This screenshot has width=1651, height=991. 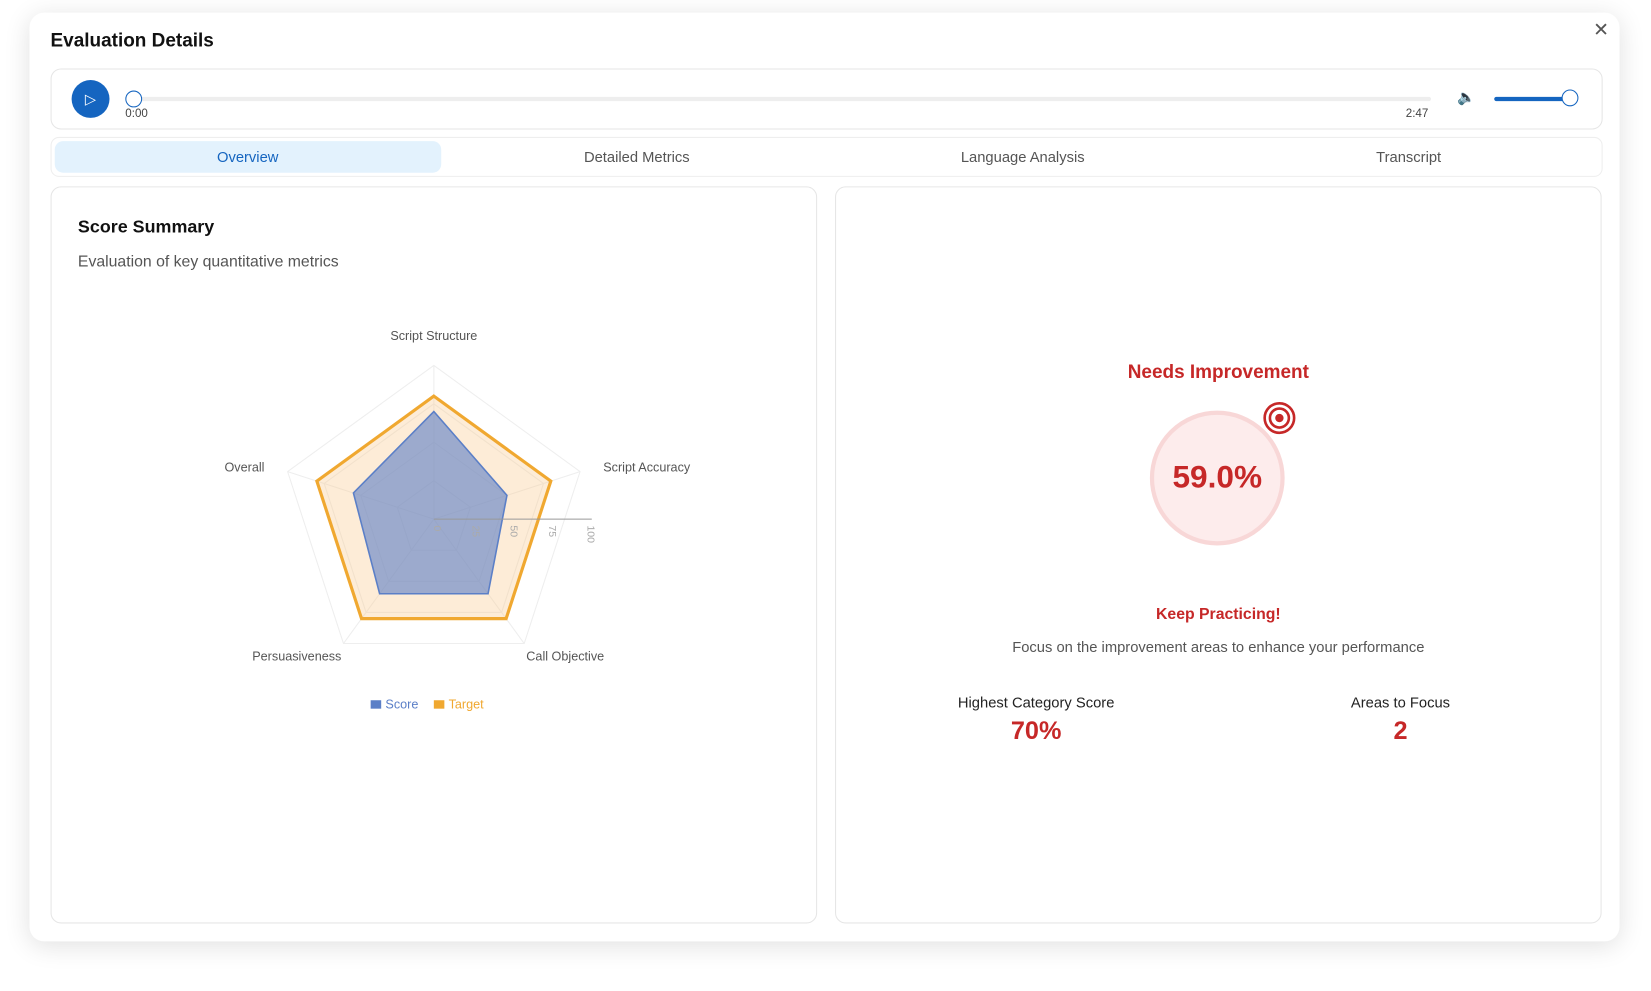 What do you see at coordinates (1400, 731) in the screenshot?
I see `stat-value: 2` at bounding box center [1400, 731].